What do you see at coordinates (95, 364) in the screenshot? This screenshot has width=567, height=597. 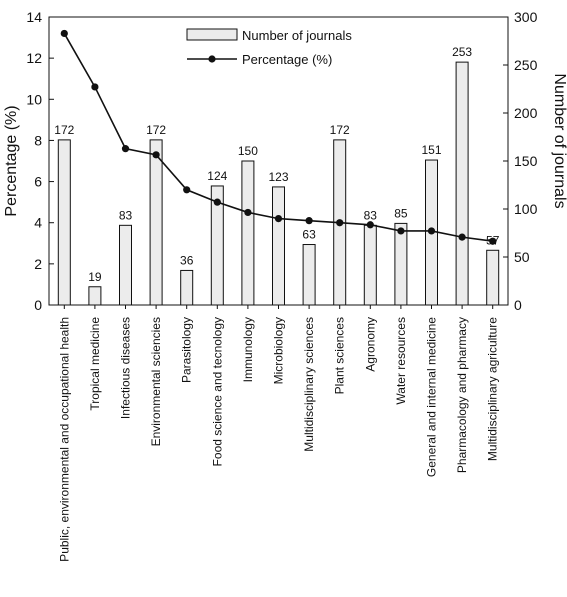 I see `x-category-label: Tropical medicine` at bounding box center [95, 364].